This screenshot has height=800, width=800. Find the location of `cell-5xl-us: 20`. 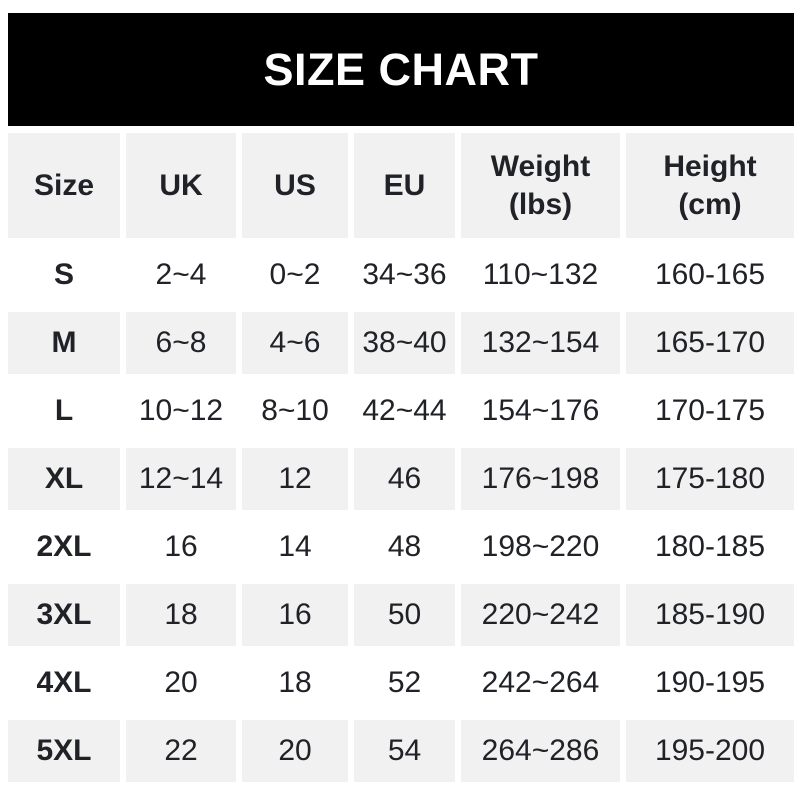

cell-5xl-us: 20 is located at coordinates (295, 751).